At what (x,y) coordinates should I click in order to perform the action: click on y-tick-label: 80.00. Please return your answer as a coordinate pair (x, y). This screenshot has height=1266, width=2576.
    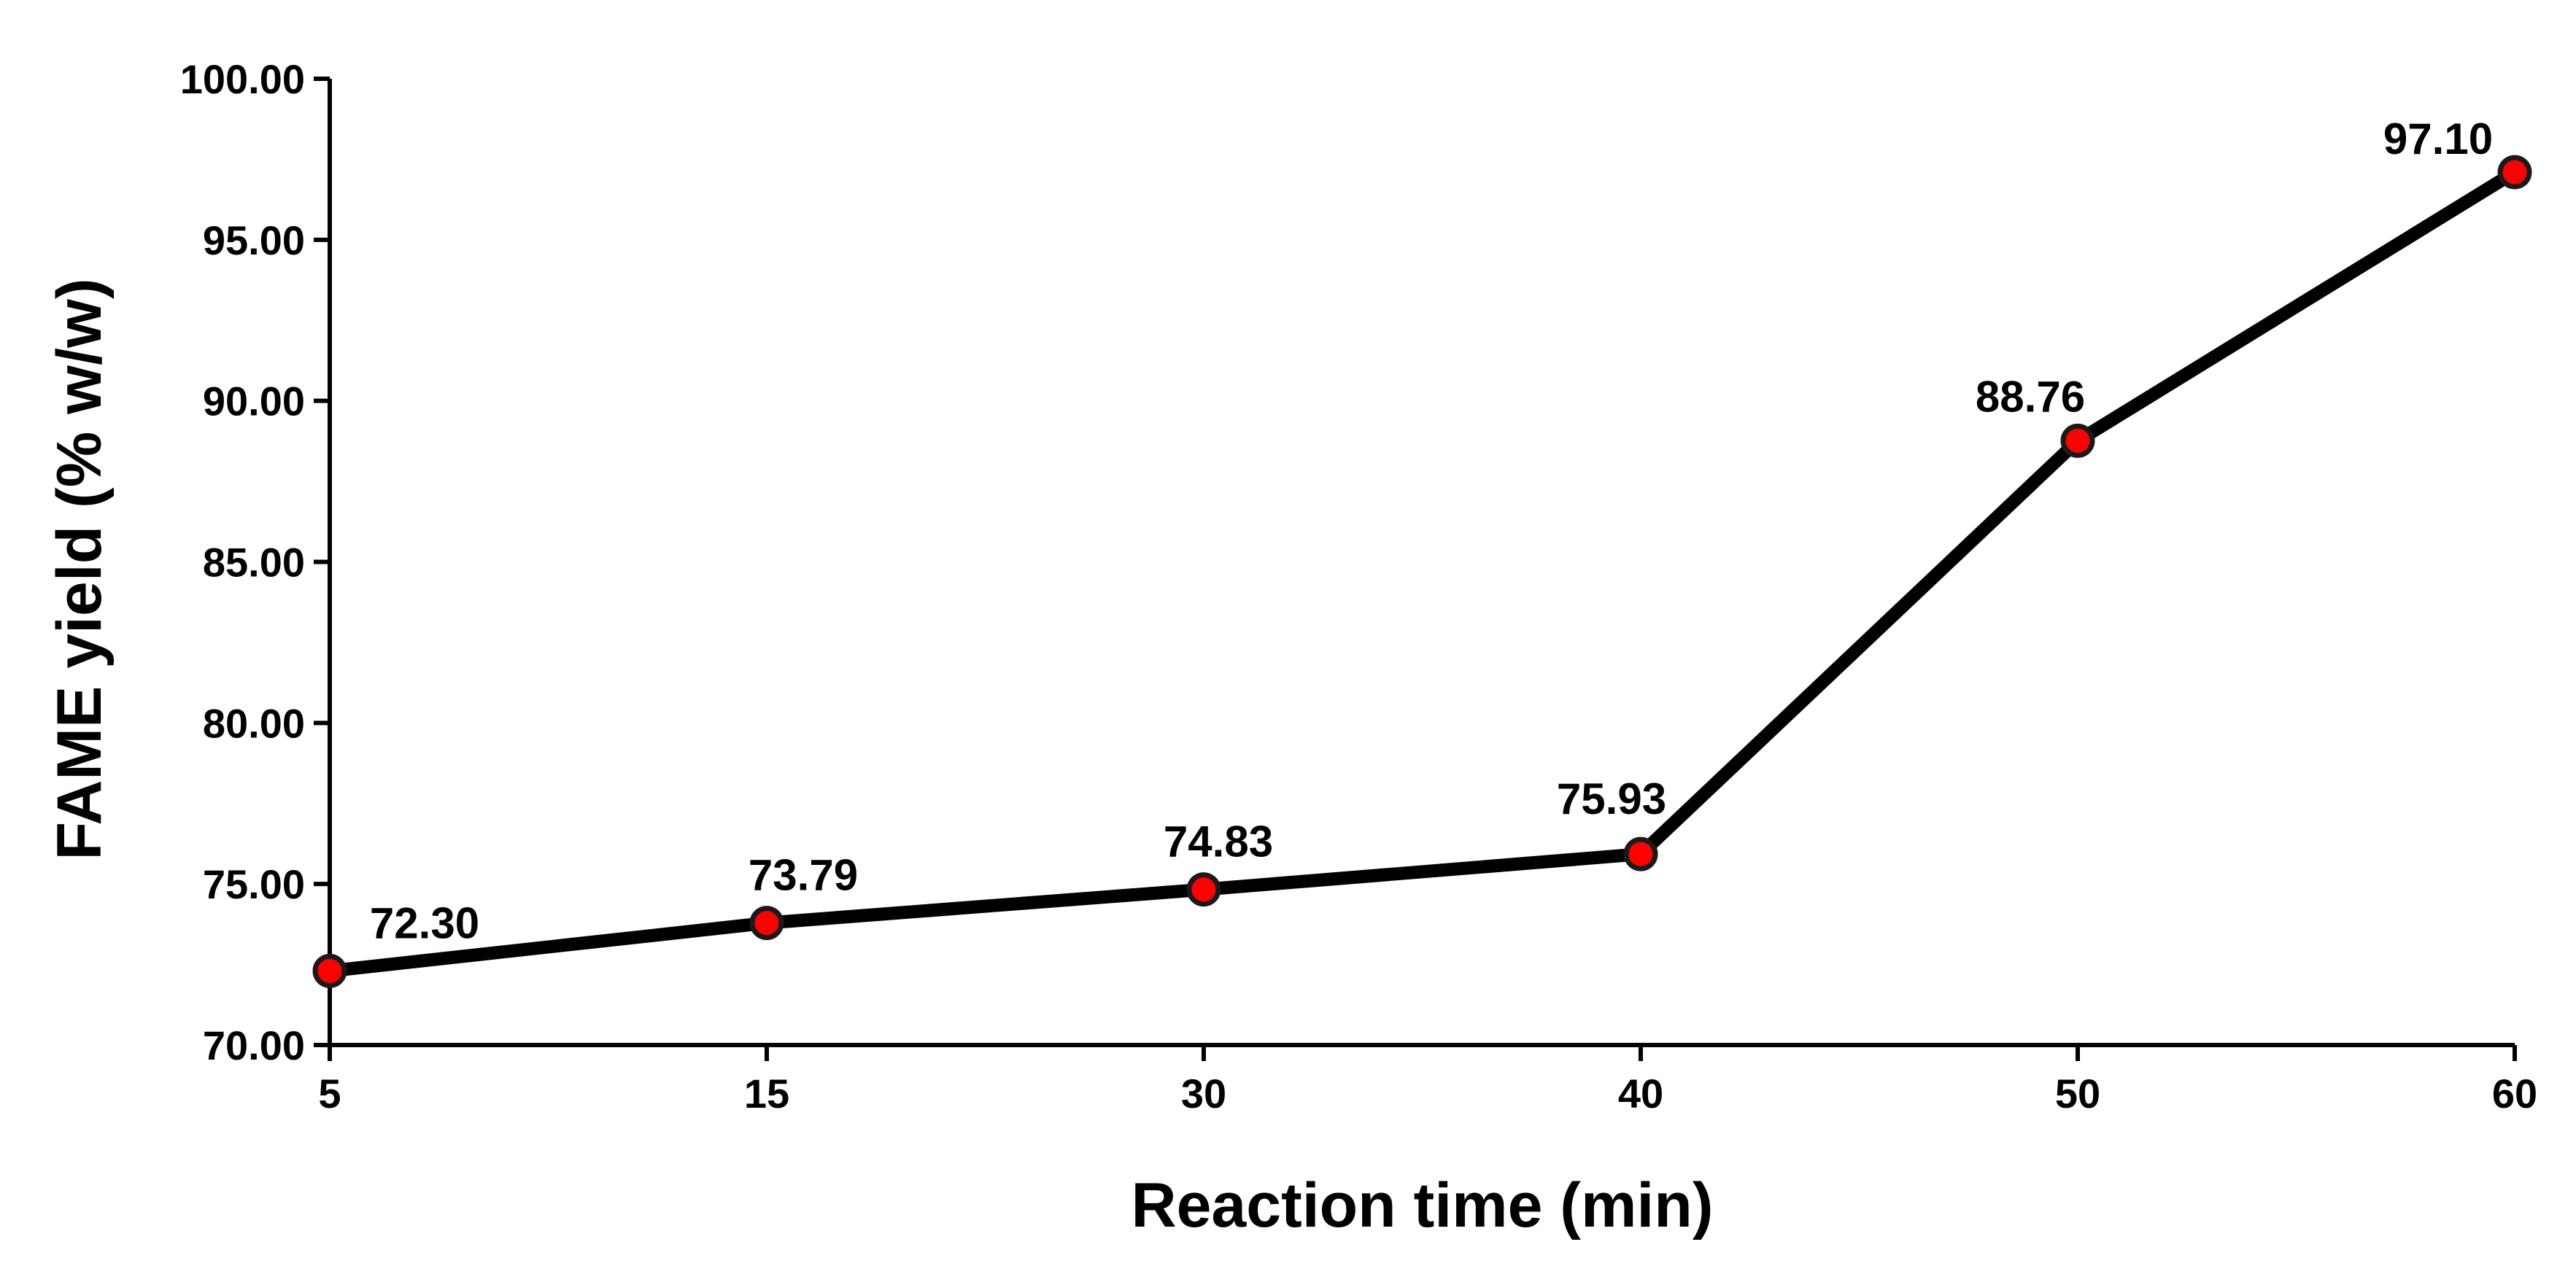
    Looking at the image, I should click on (254, 723).